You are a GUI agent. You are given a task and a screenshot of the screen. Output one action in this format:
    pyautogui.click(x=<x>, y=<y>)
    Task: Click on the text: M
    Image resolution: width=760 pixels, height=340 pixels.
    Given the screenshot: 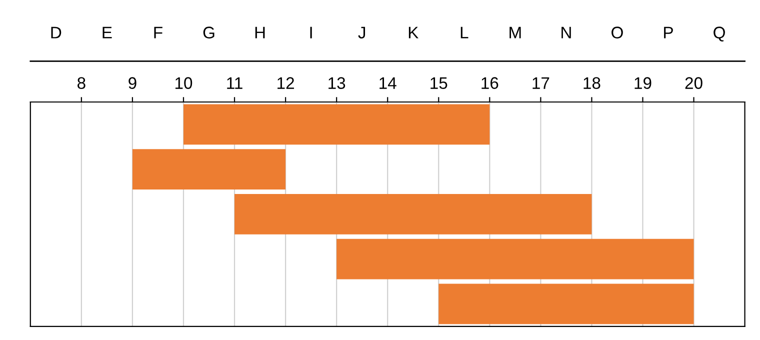 What is the action you would take?
    pyautogui.click(x=515, y=32)
    